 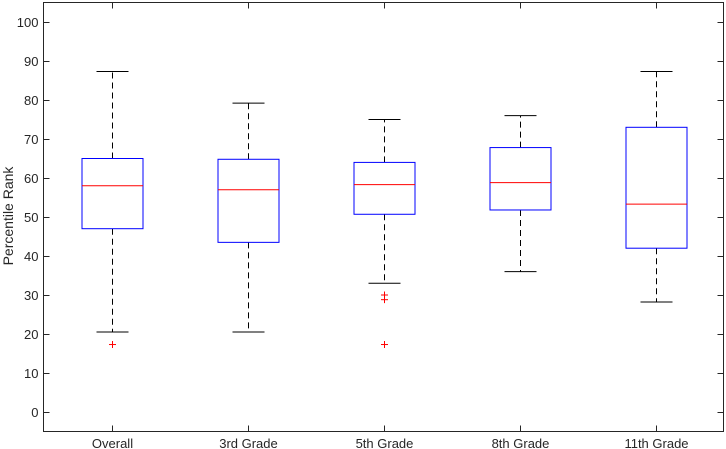 What do you see at coordinates (31, 256) in the screenshot?
I see `y-tick-label: 40` at bounding box center [31, 256].